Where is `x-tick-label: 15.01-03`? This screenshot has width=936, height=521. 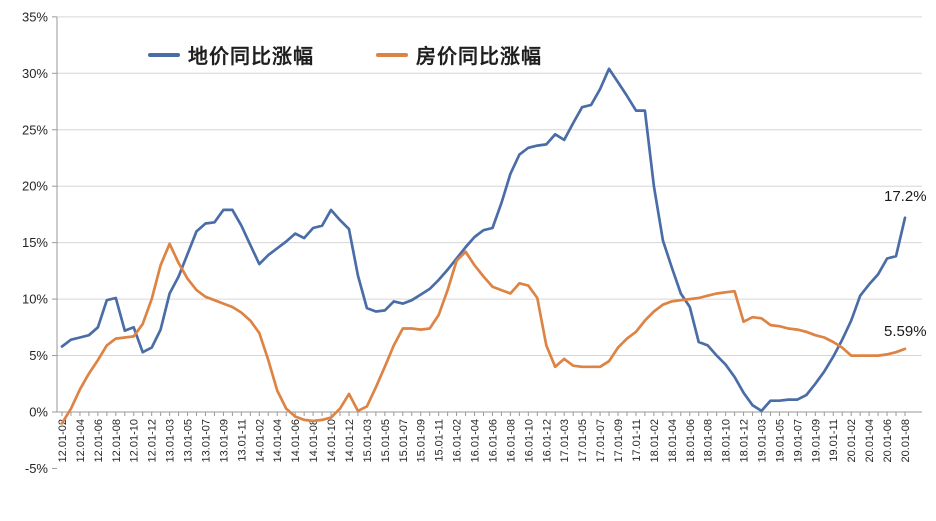
x-tick-label: 15.01-03 is located at coordinates (368, 440).